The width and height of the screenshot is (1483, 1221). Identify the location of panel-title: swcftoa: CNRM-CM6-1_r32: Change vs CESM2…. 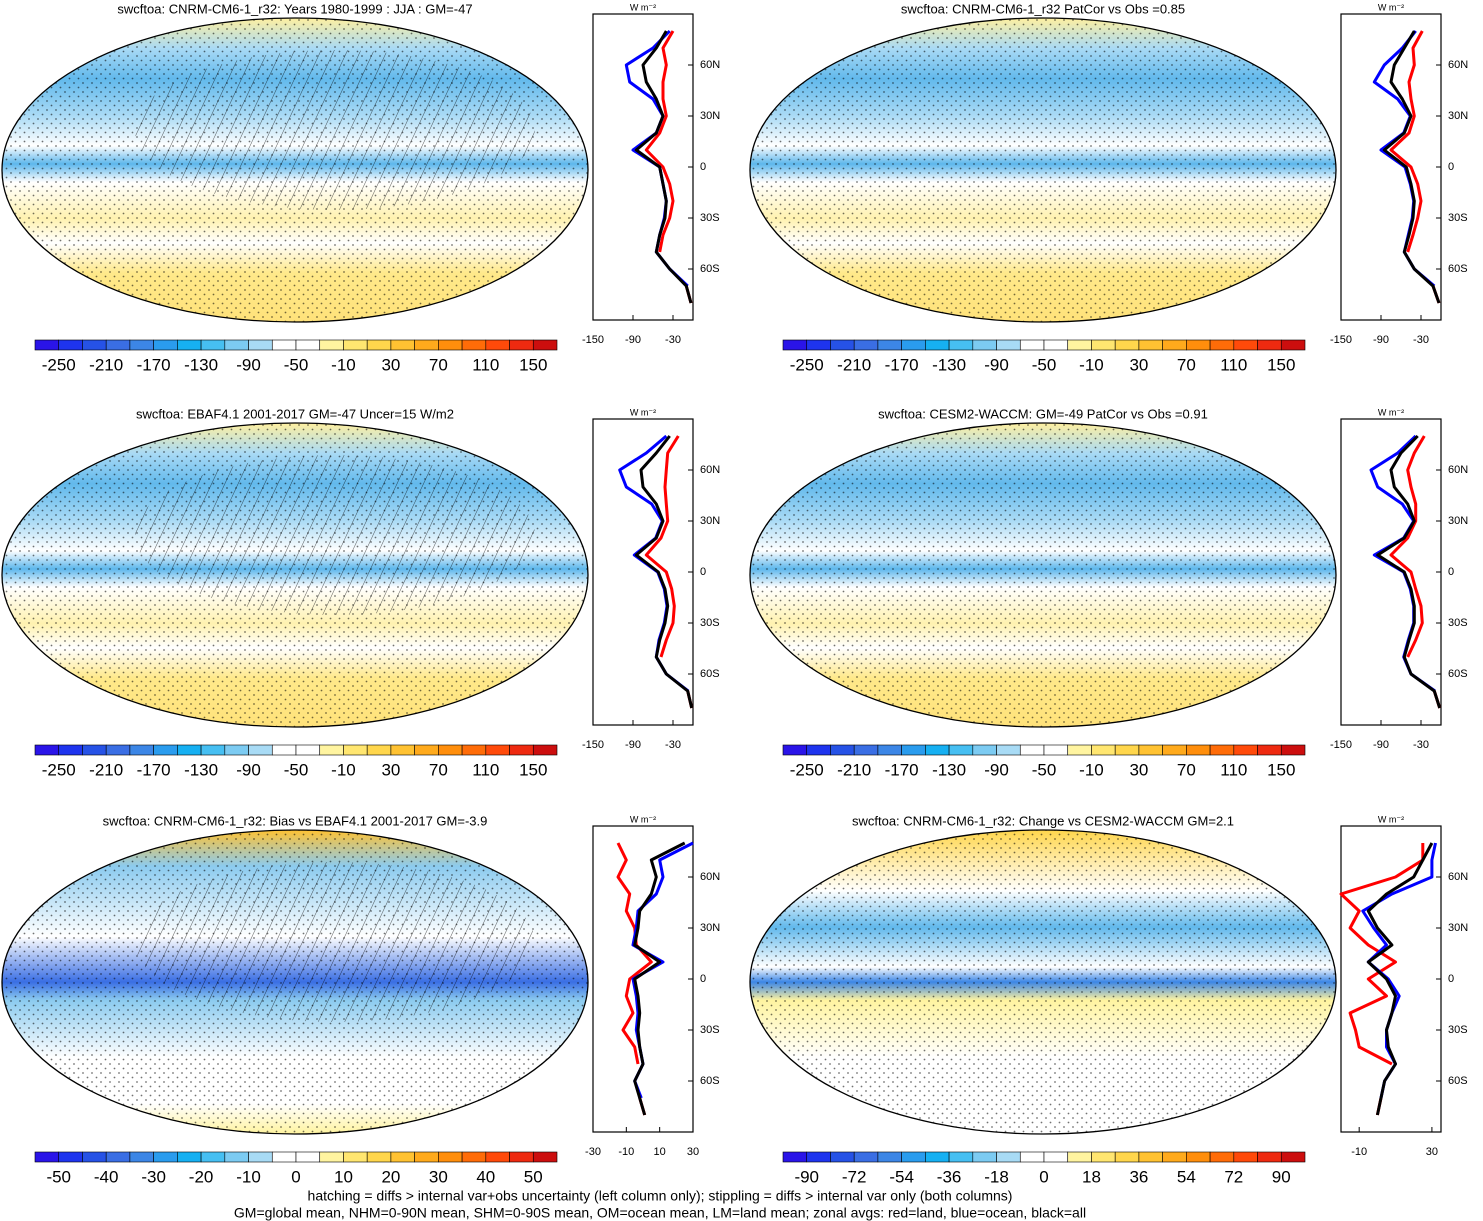
(1043, 820).